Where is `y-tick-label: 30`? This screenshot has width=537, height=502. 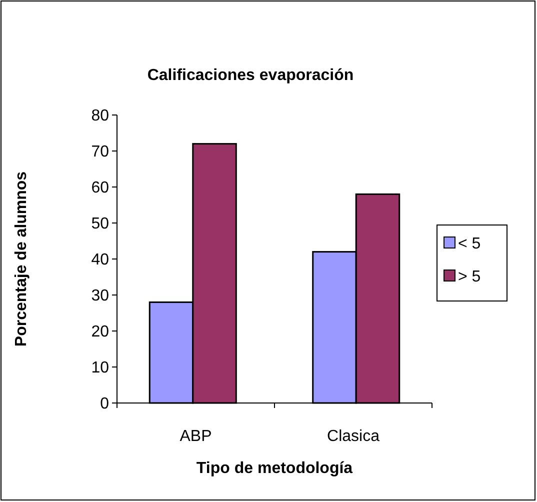
y-tick-label: 30 is located at coordinates (100, 296).